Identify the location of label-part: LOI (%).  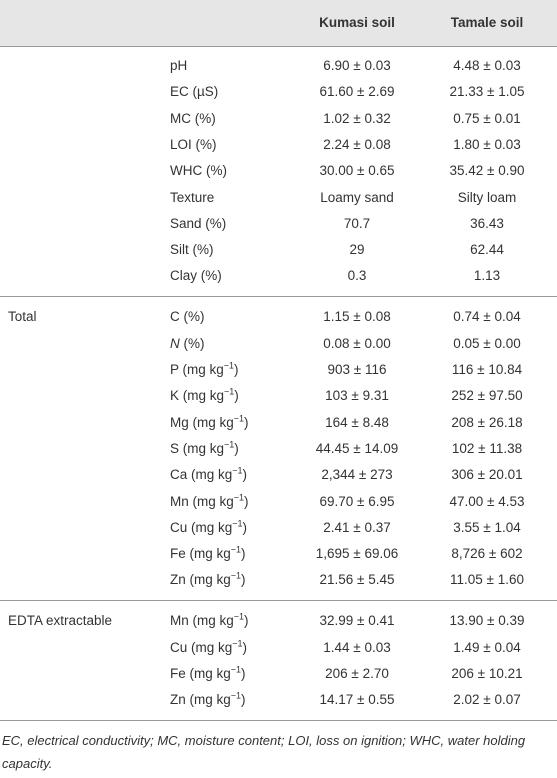
(193, 144).